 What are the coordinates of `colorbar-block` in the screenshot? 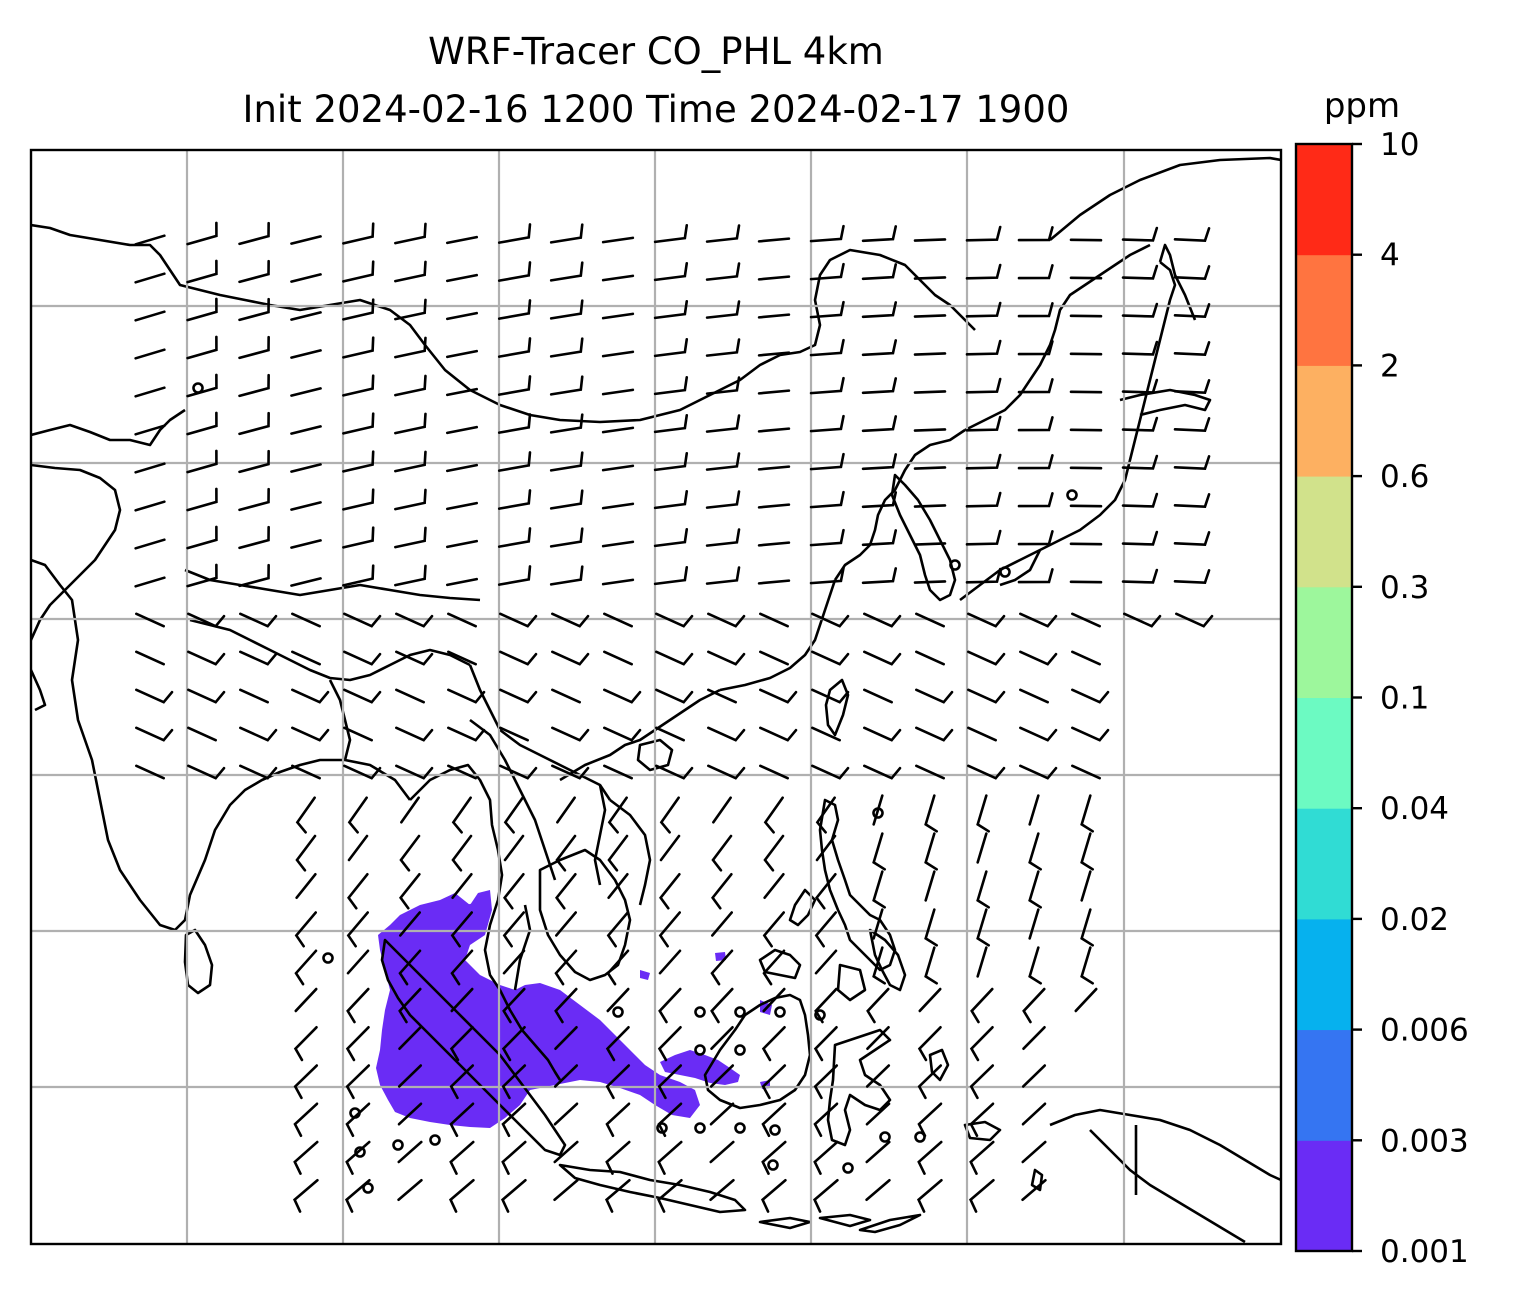 It's located at (1324, 864).